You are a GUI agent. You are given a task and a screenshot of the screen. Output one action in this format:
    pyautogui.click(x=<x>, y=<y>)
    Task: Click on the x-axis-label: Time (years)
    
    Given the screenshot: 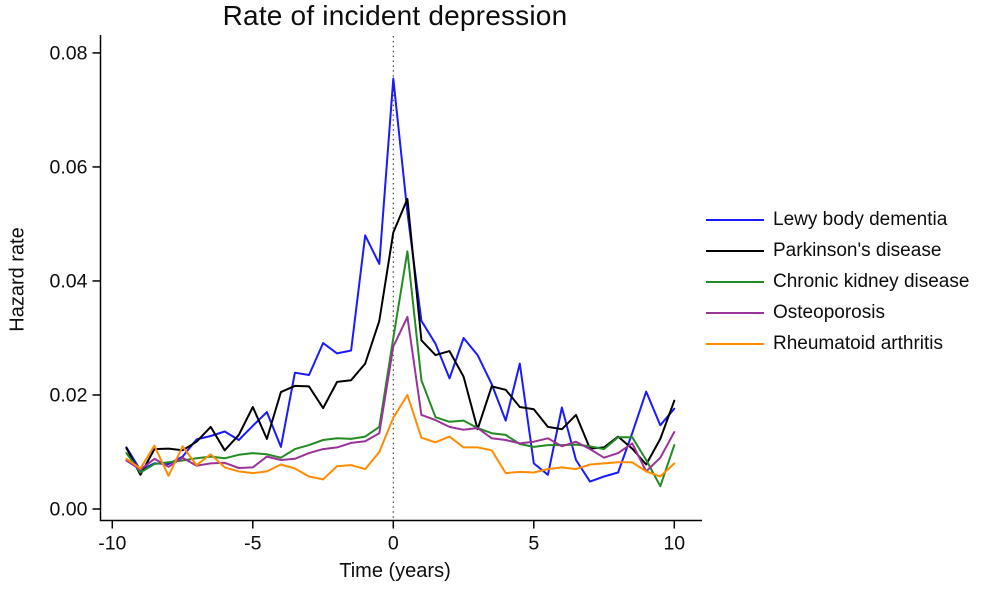 What is the action you would take?
    pyautogui.click(x=395, y=571)
    